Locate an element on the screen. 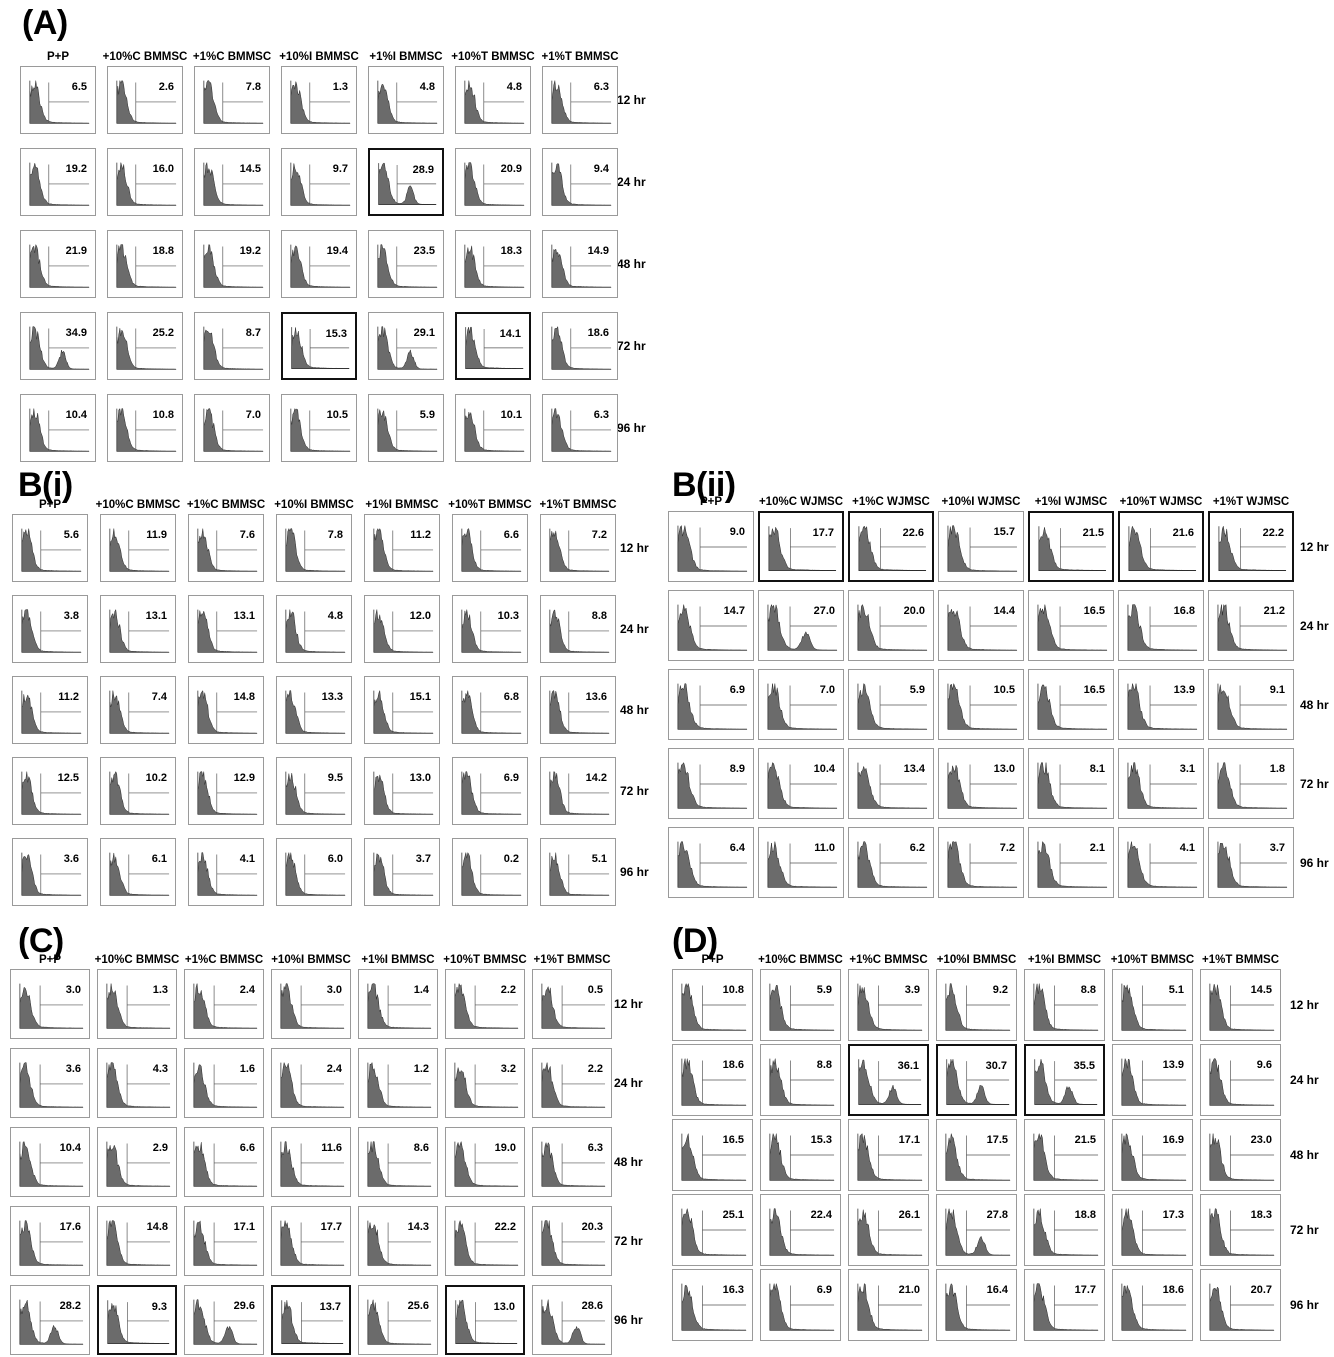 The height and width of the screenshot is (1357, 1334). percentage-value: 16.4 is located at coordinates (997, 1290).